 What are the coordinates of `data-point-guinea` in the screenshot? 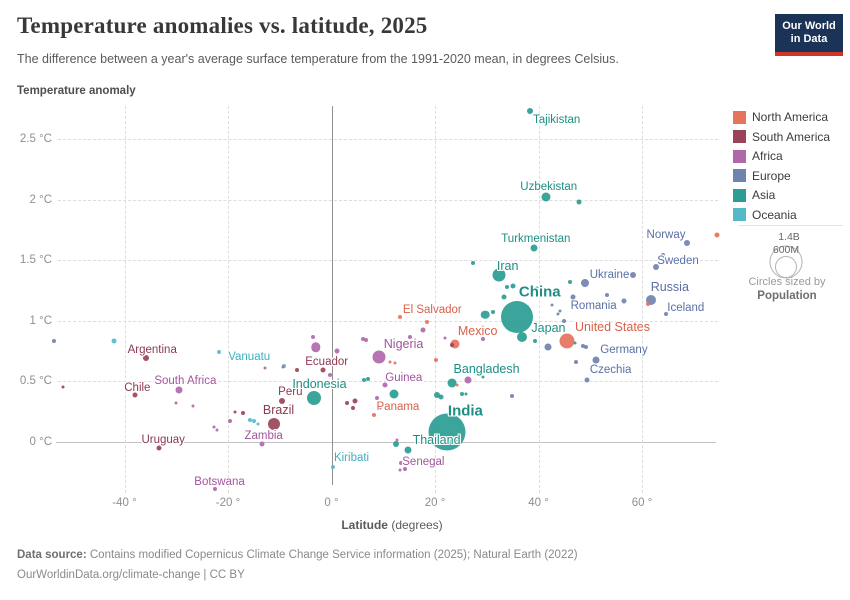 It's located at (385, 385).